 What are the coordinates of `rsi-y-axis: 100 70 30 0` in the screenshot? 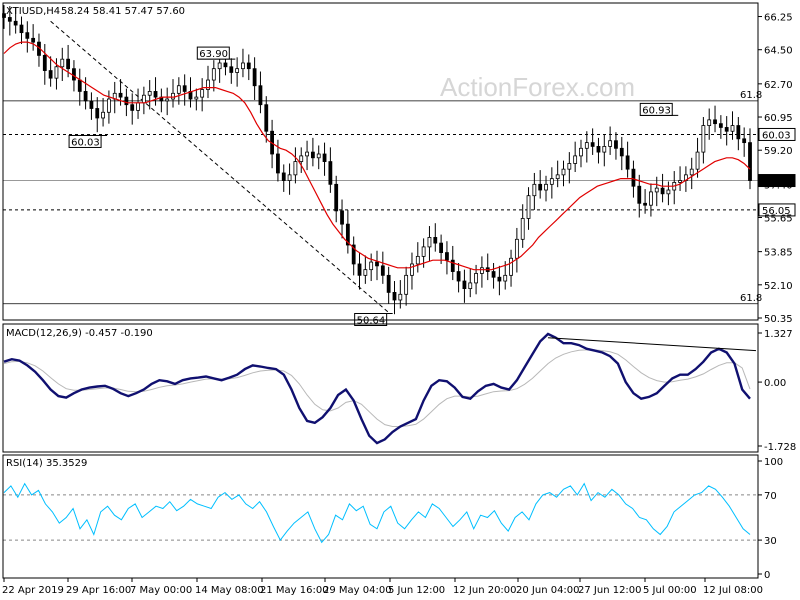 It's located at (770, 519).